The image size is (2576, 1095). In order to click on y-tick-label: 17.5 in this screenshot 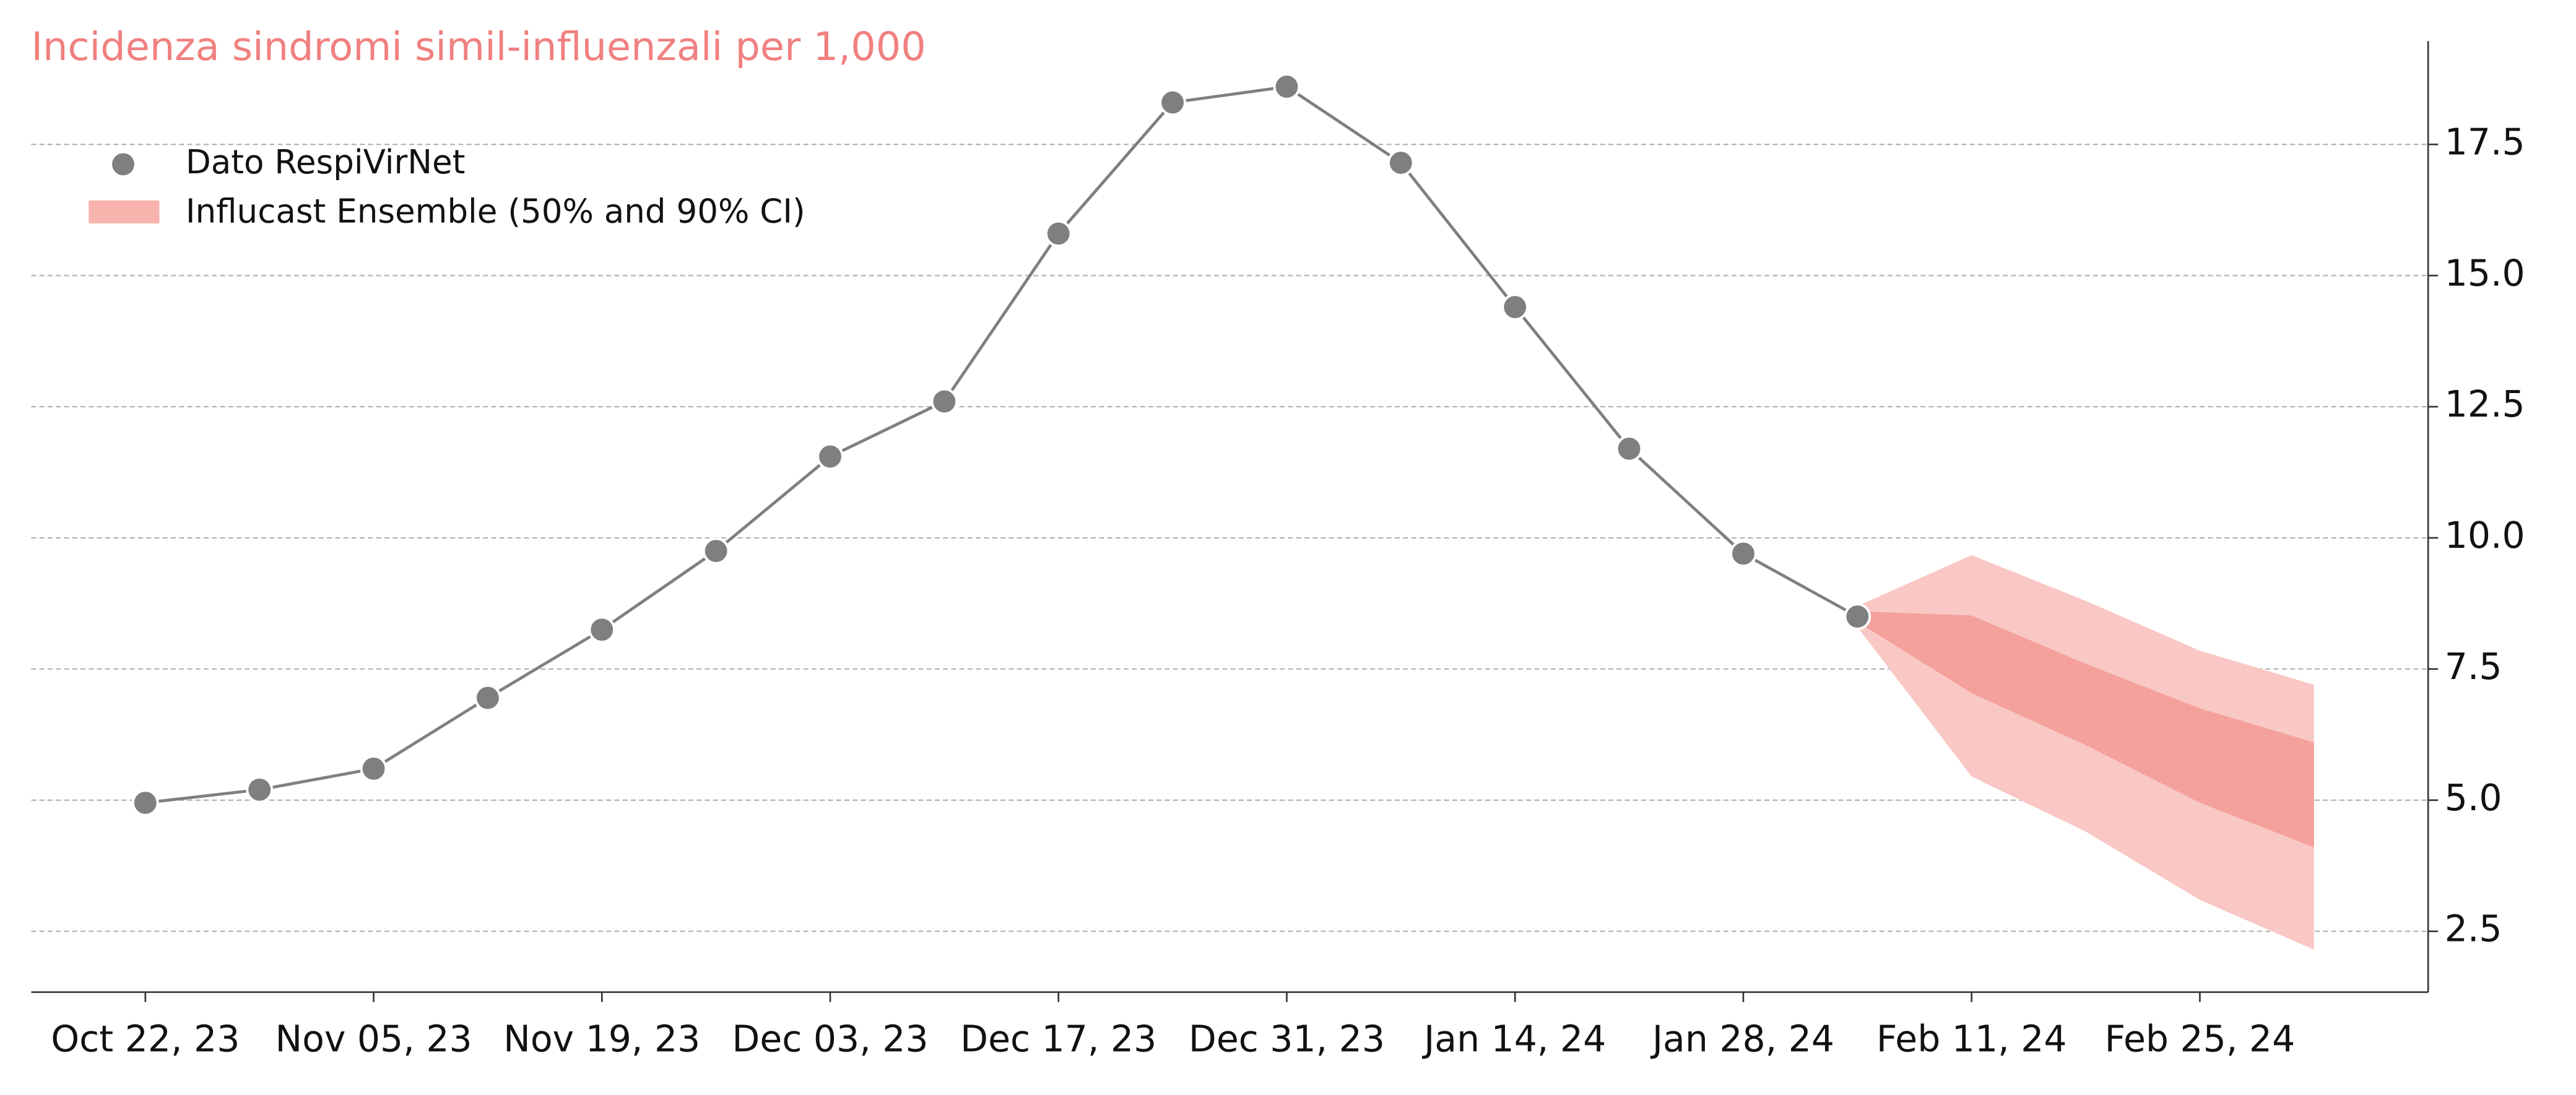, I will do `click(2485, 142)`.